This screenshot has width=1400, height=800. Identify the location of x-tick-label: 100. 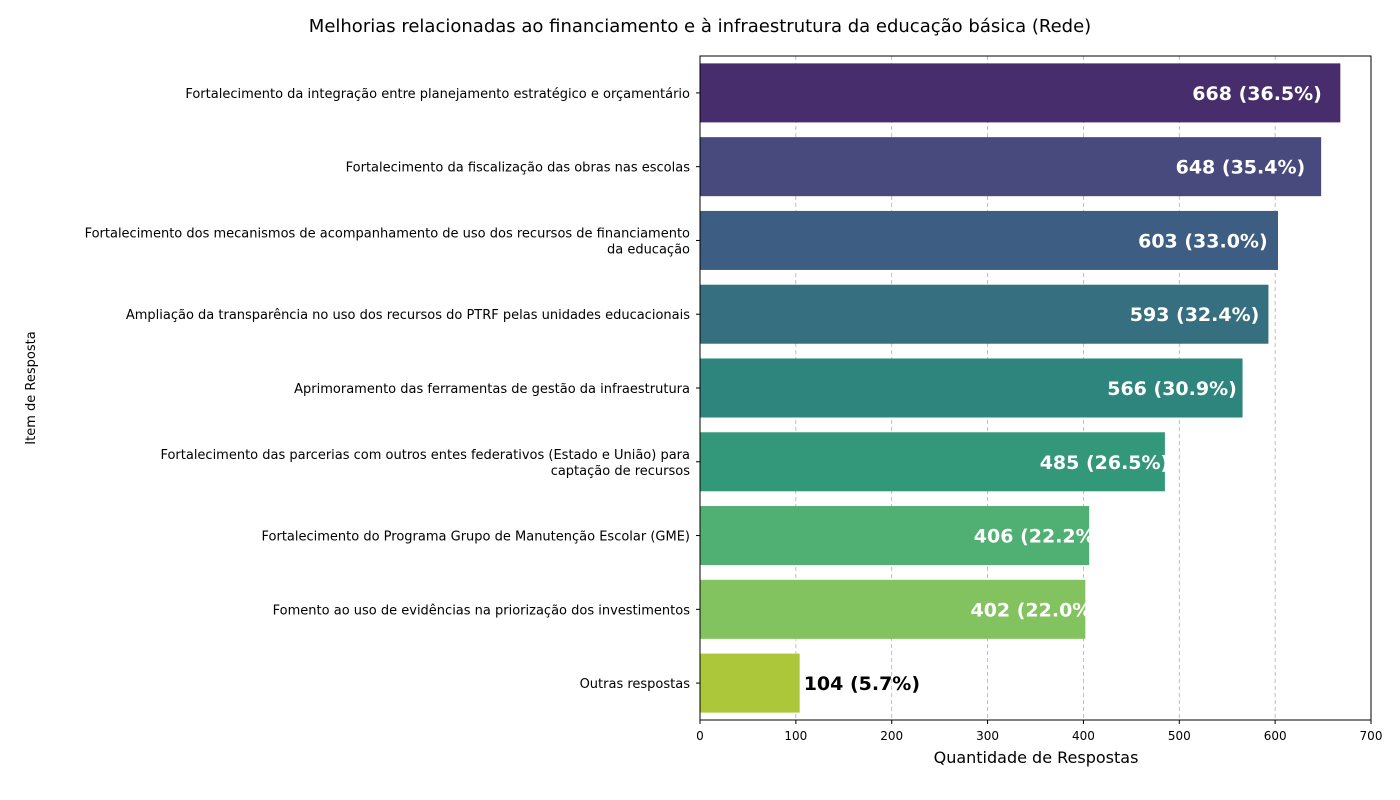
(795, 736).